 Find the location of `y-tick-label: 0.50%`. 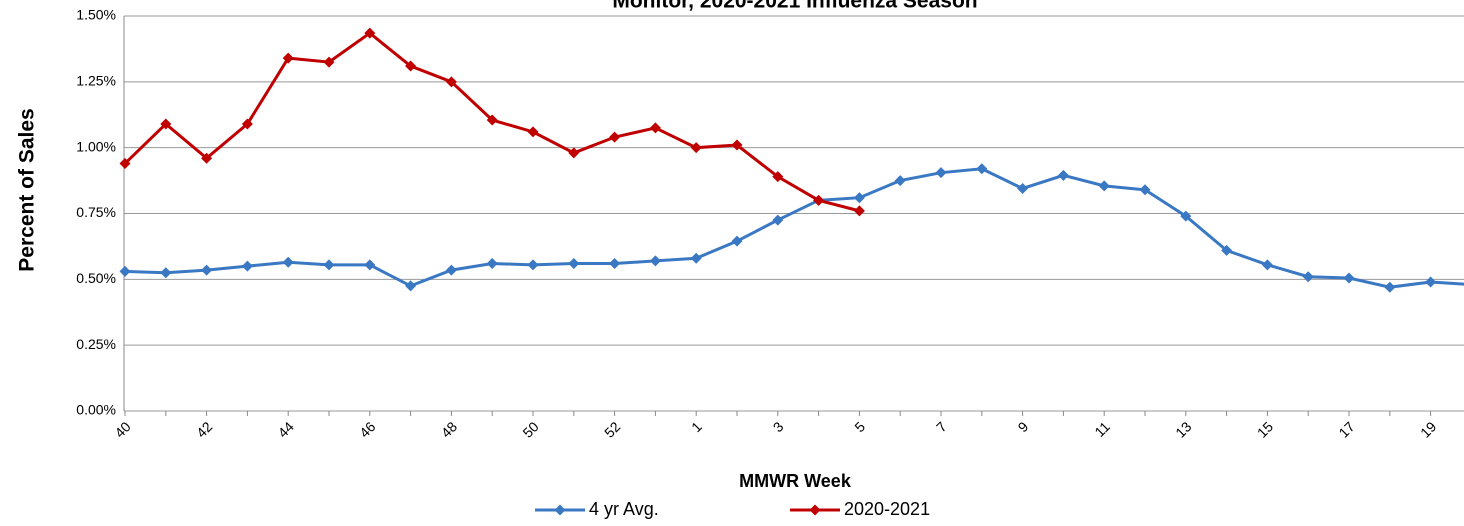

y-tick-label: 0.50% is located at coordinates (96, 278).